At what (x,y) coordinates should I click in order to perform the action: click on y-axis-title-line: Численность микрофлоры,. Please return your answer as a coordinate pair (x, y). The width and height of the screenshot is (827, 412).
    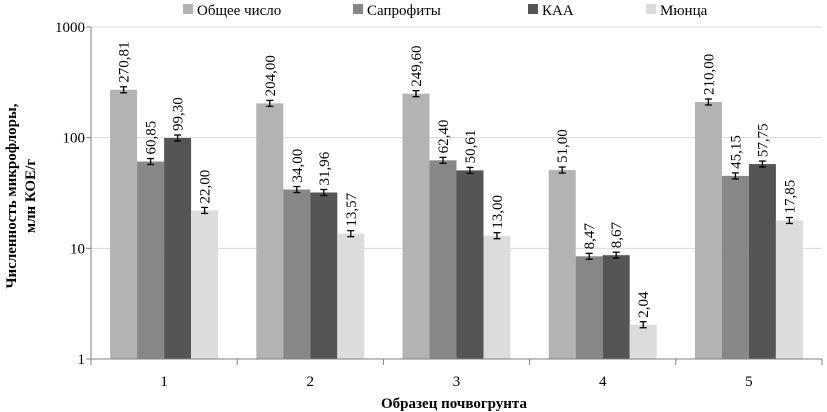
    Looking at the image, I should click on (12, 195).